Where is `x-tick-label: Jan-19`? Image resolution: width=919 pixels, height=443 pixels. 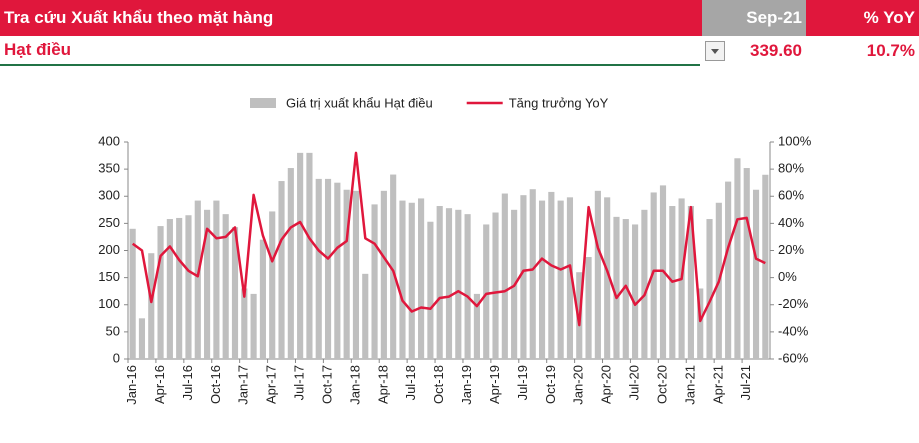
x-tick-label: Jan-19 is located at coordinates (466, 385).